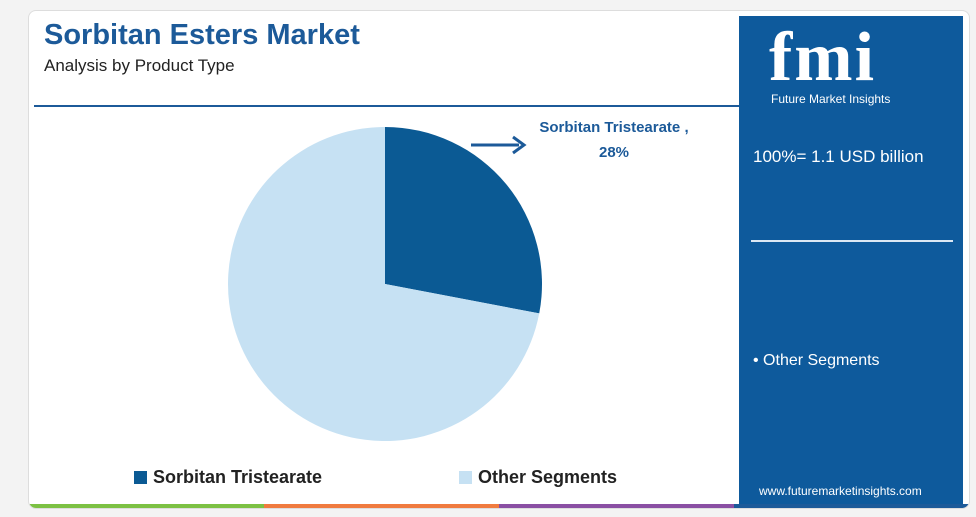  What do you see at coordinates (238, 477) in the screenshot?
I see `legend-label: Sorbitan Tristearate` at bounding box center [238, 477].